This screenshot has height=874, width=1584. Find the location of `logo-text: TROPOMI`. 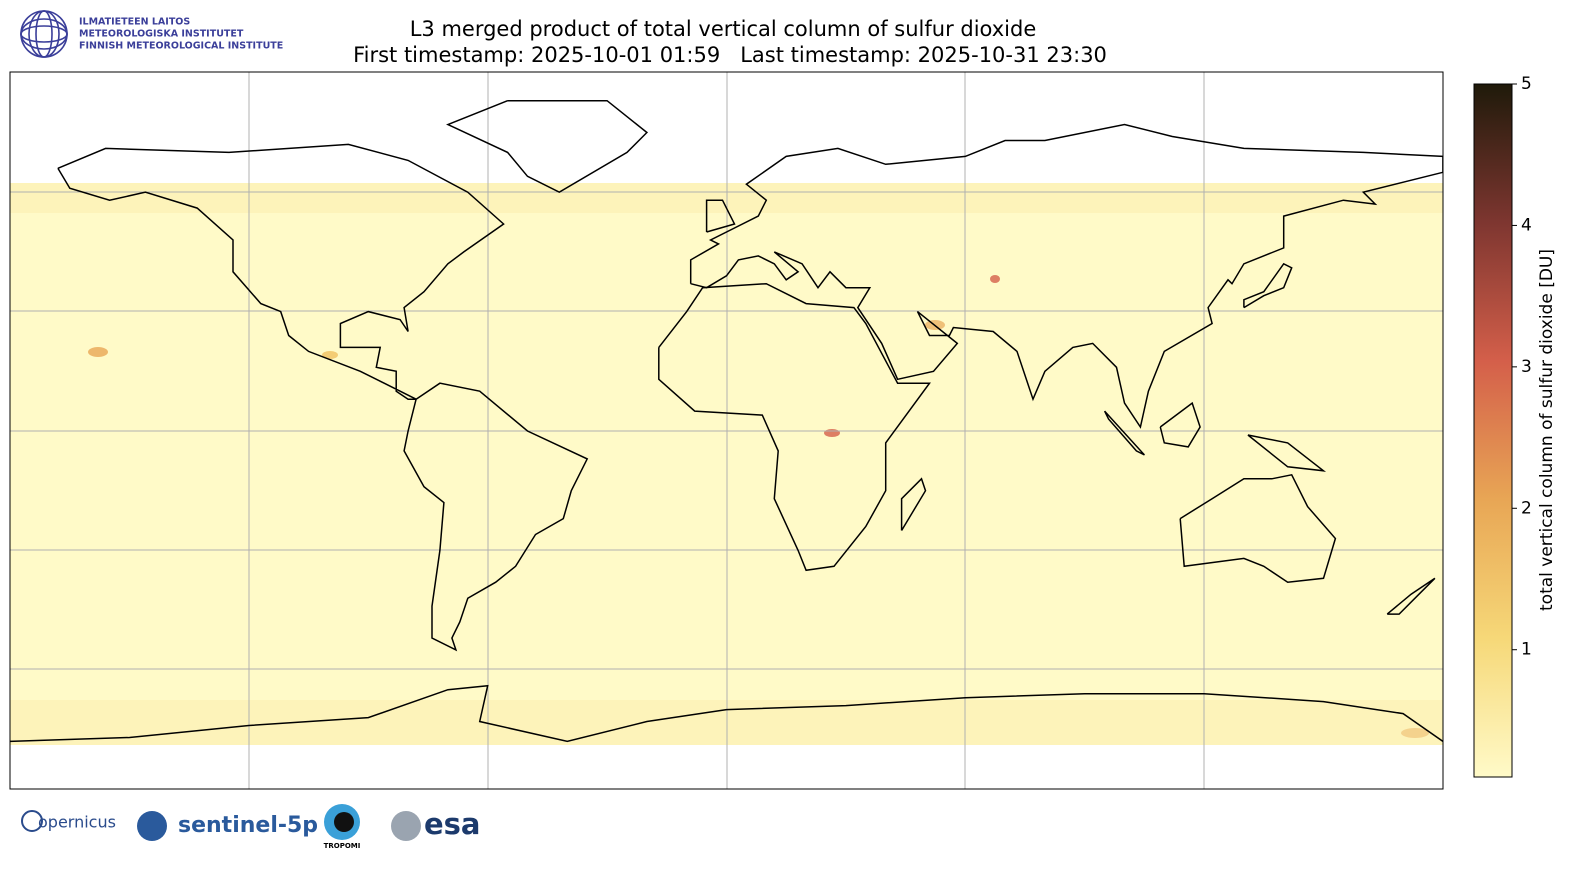

logo-text: TROPOMI is located at coordinates (342, 846).